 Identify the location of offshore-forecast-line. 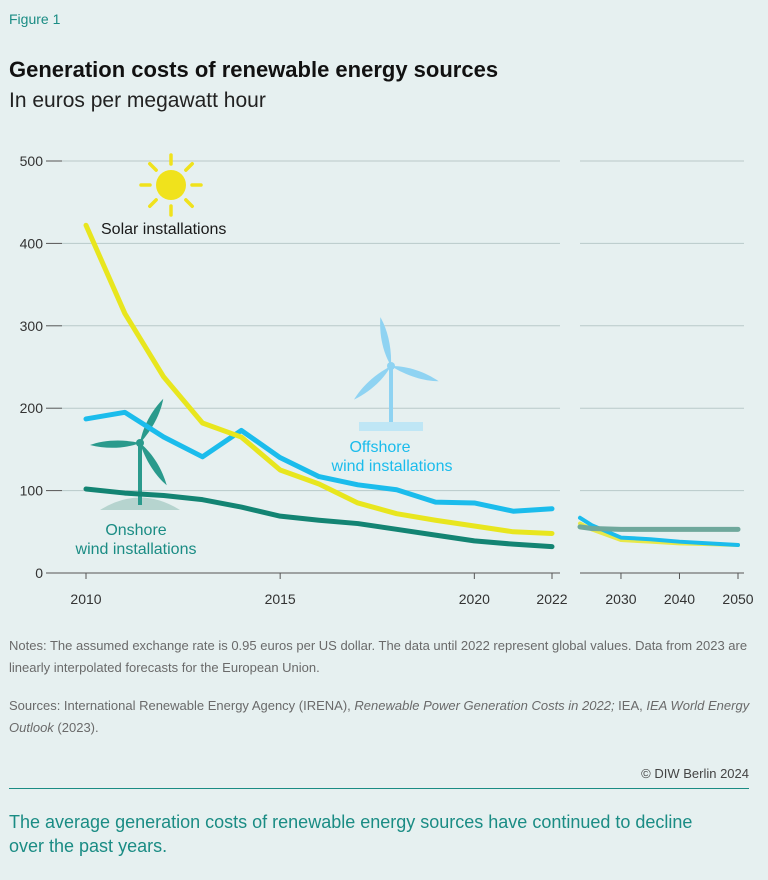
(659, 531).